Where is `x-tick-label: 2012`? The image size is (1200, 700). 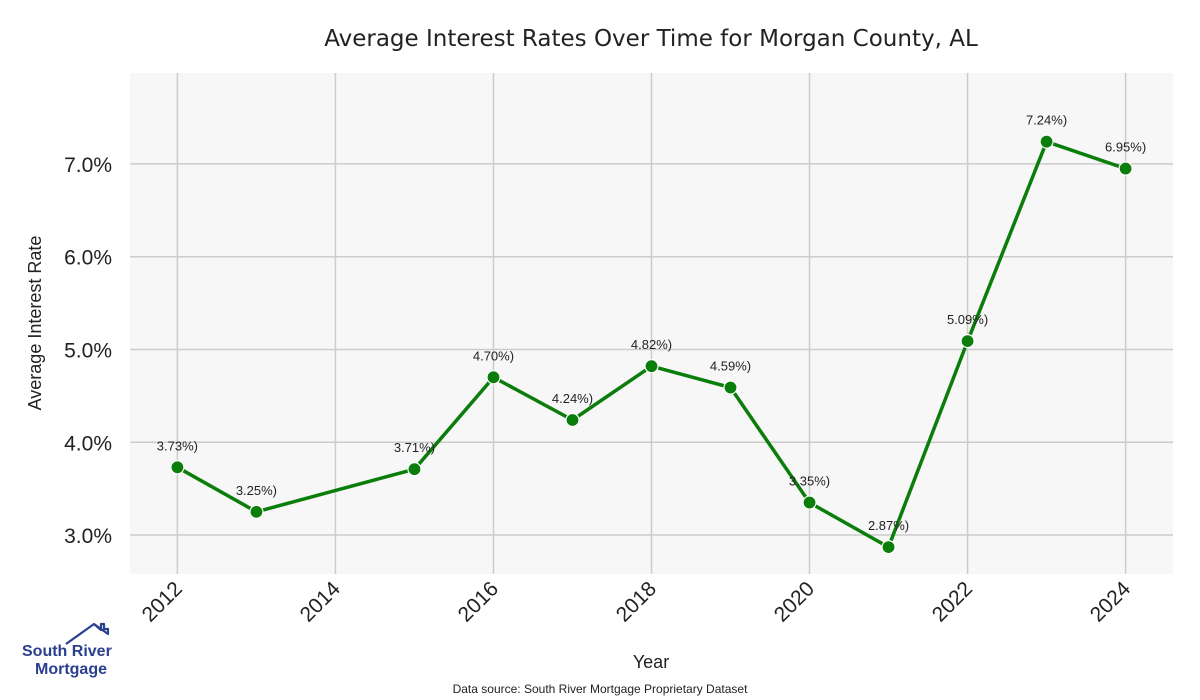 x-tick-label: 2012 is located at coordinates (162, 601).